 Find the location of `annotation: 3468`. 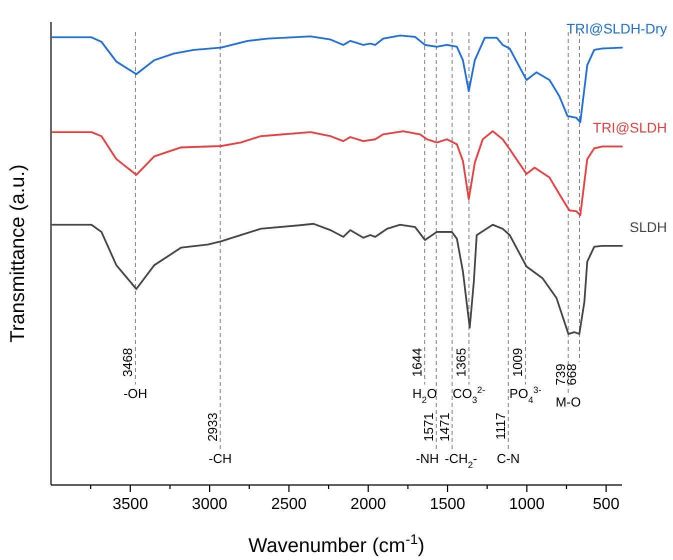

annotation: 3468 is located at coordinates (128, 362).